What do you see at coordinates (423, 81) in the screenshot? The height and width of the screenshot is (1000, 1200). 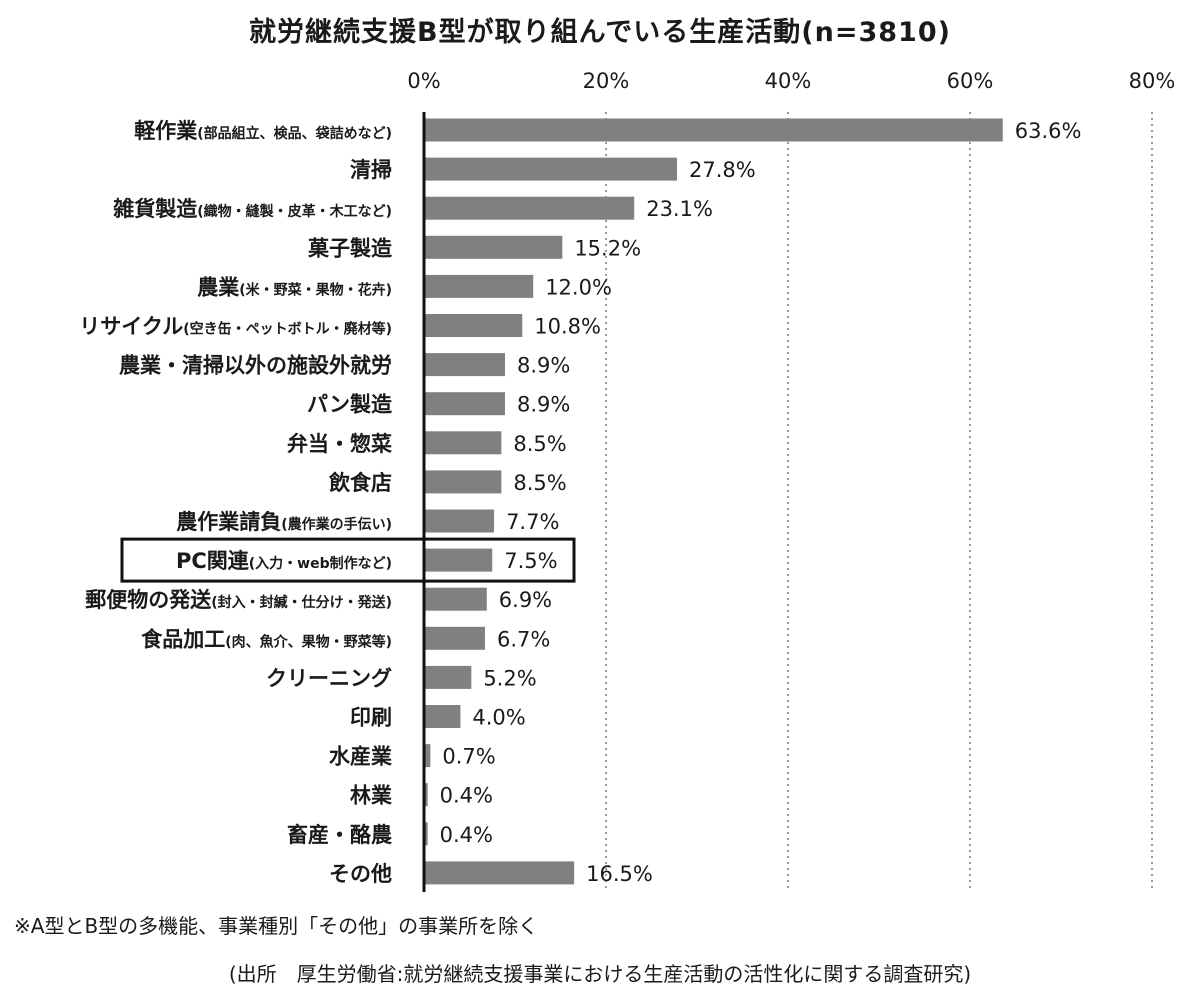 I see `x-tick-label: 0%` at bounding box center [423, 81].